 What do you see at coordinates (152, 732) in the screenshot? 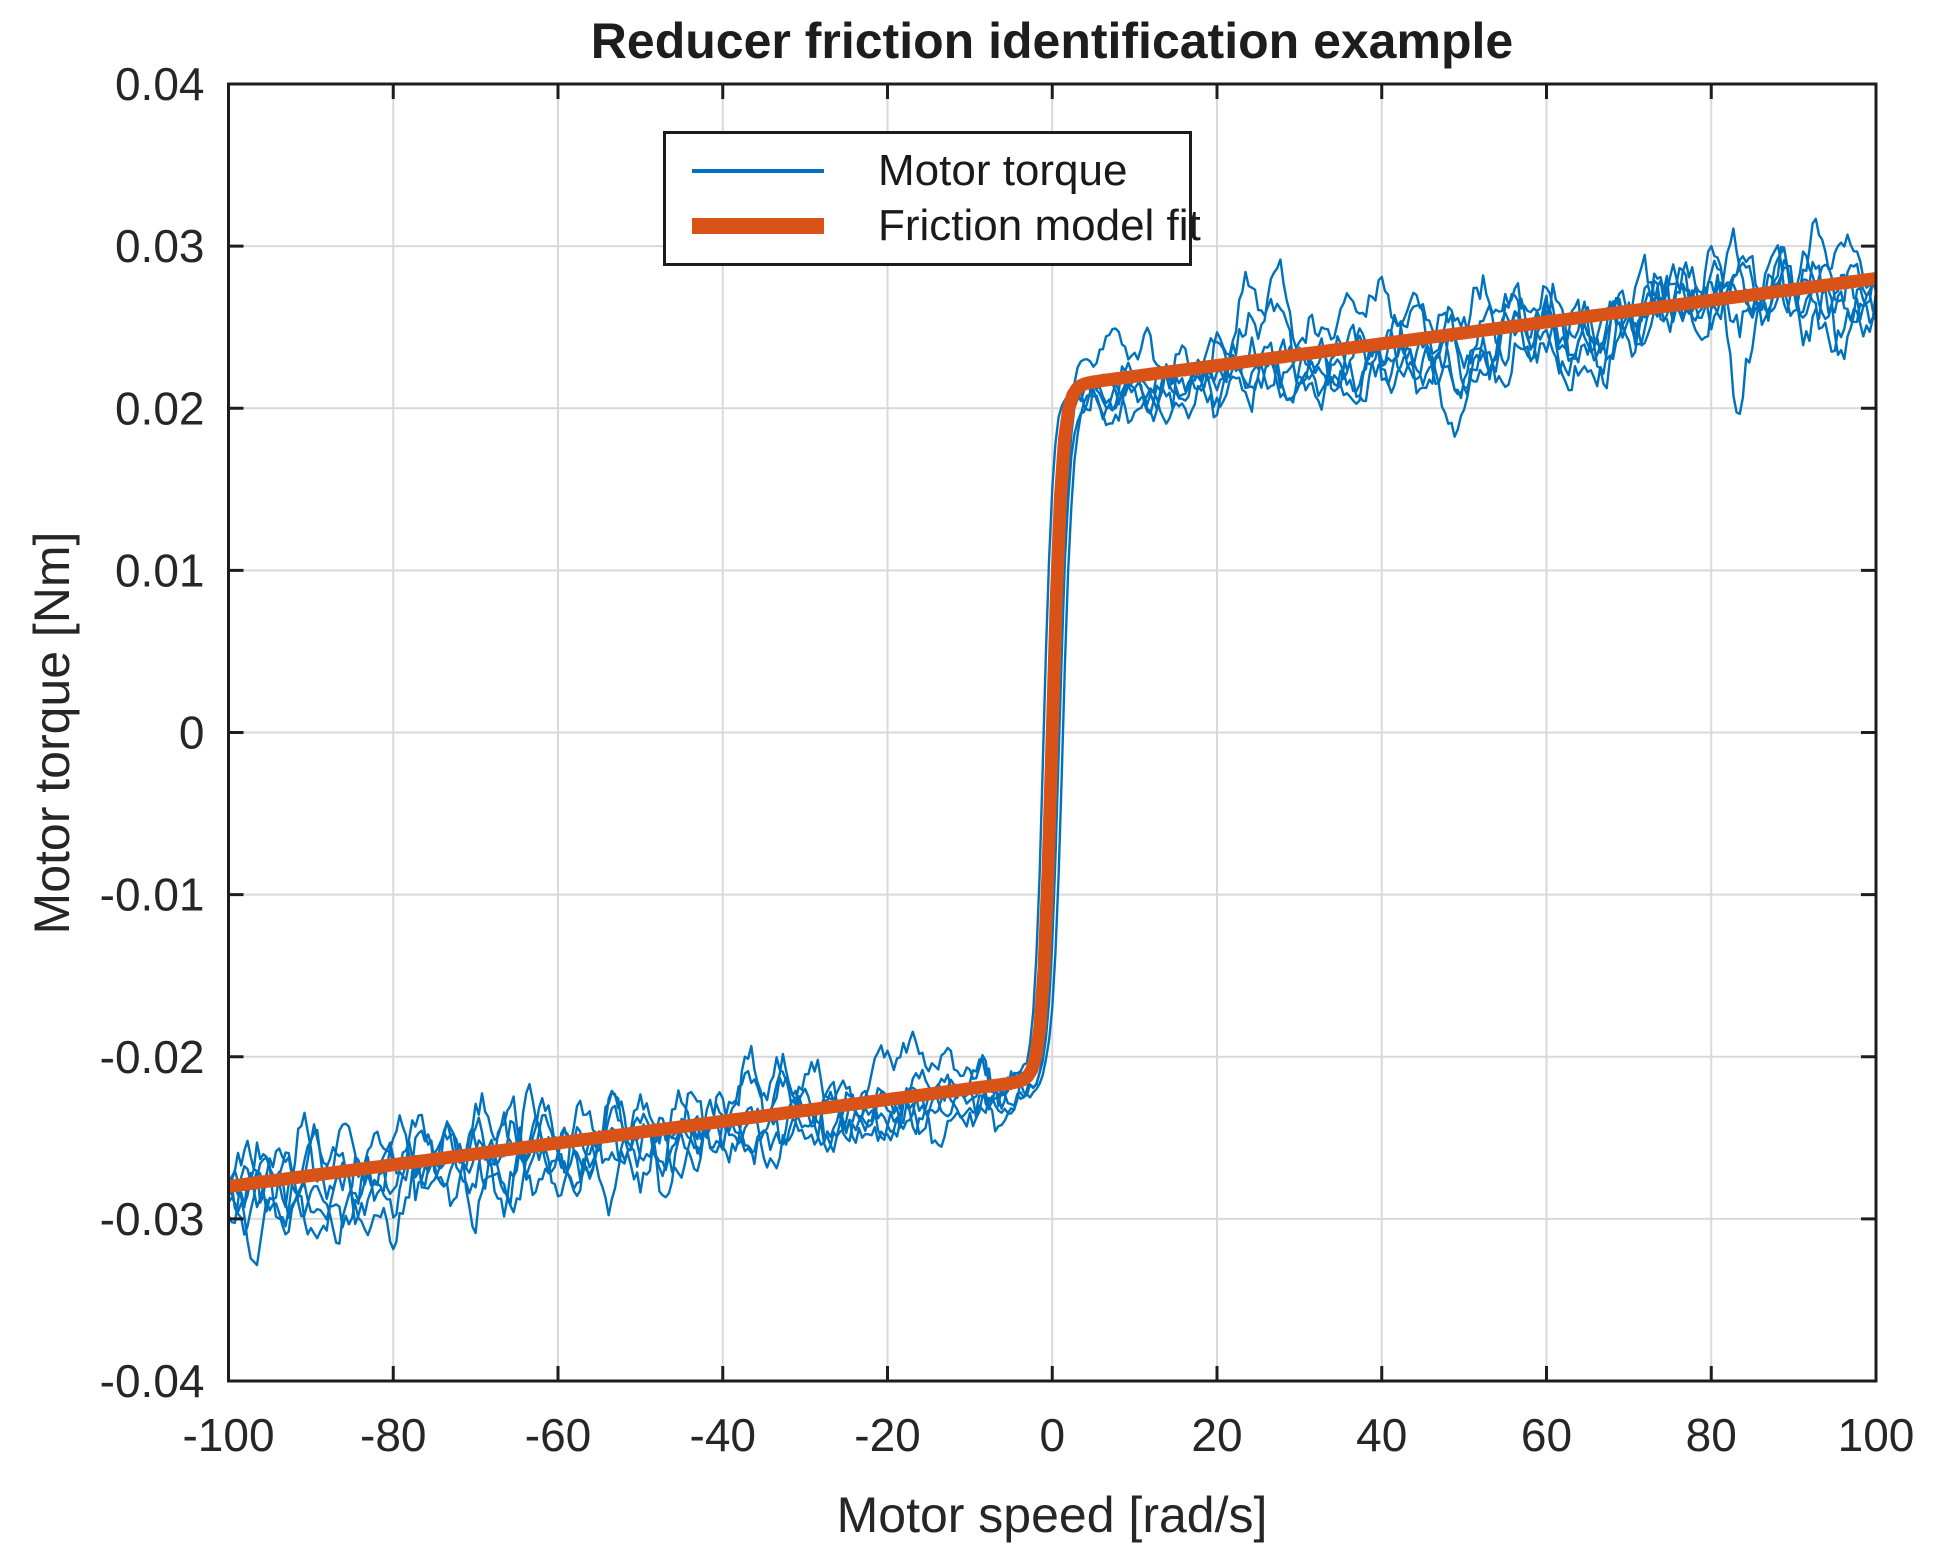
I see `y-tick-labels: -0.04 -0.03 -0.02 -0.01 0 0.01 0.02 0.03 0.04` at bounding box center [152, 732].